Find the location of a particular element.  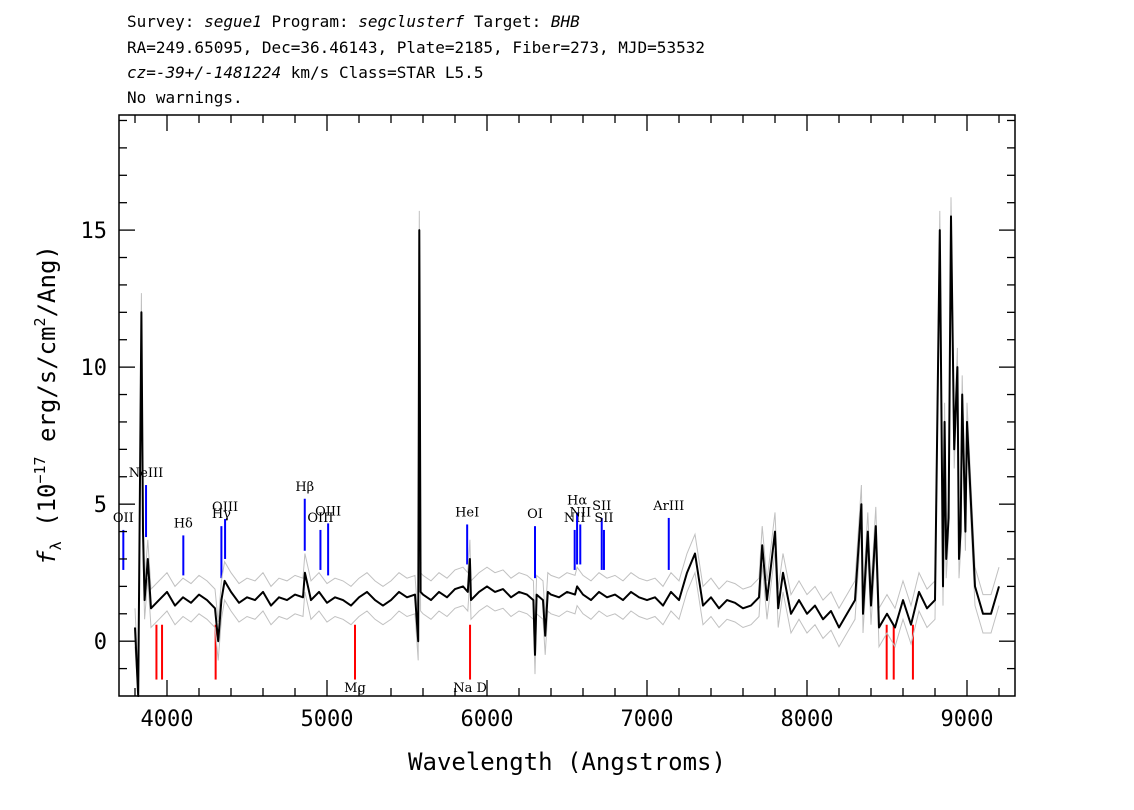

emission-line-label: Hα is located at coordinates (577, 500).